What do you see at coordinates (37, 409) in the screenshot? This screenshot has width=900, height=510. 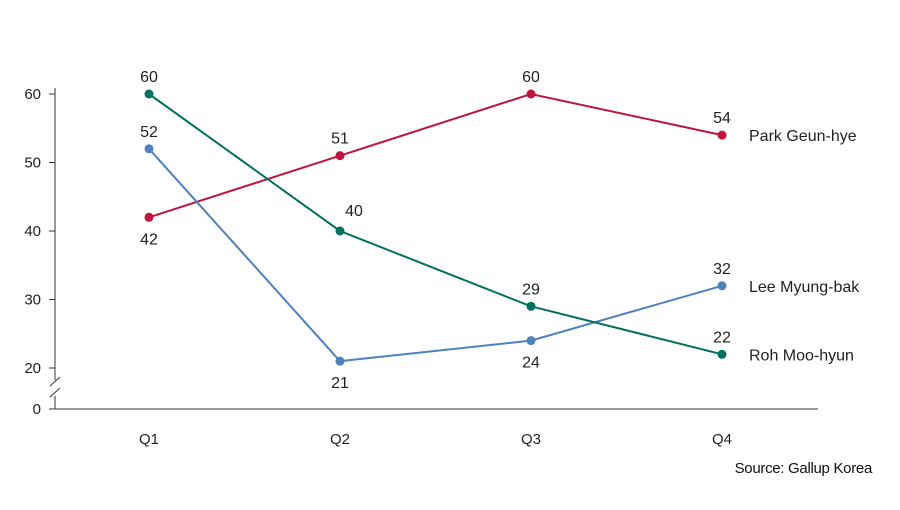 I see `y-tick-label: 0` at bounding box center [37, 409].